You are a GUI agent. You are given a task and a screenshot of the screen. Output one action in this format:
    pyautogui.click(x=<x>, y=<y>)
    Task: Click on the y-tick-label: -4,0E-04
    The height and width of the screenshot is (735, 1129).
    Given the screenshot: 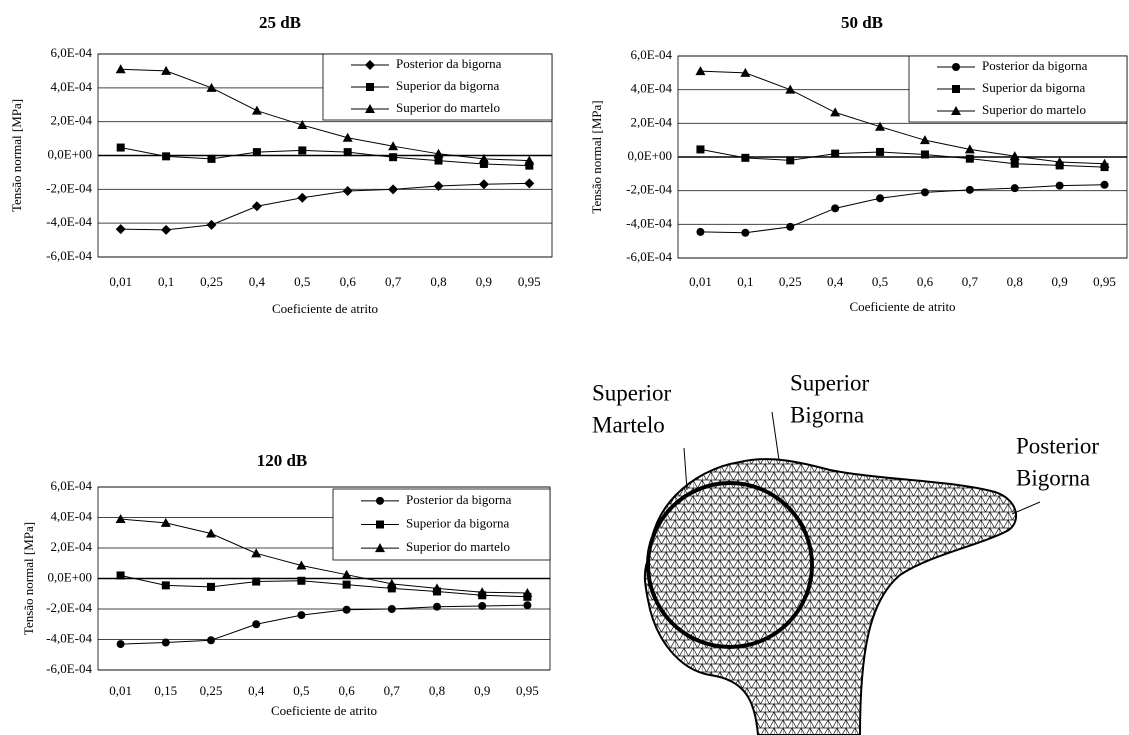 What is the action you would take?
    pyautogui.click(x=69, y=221)
    